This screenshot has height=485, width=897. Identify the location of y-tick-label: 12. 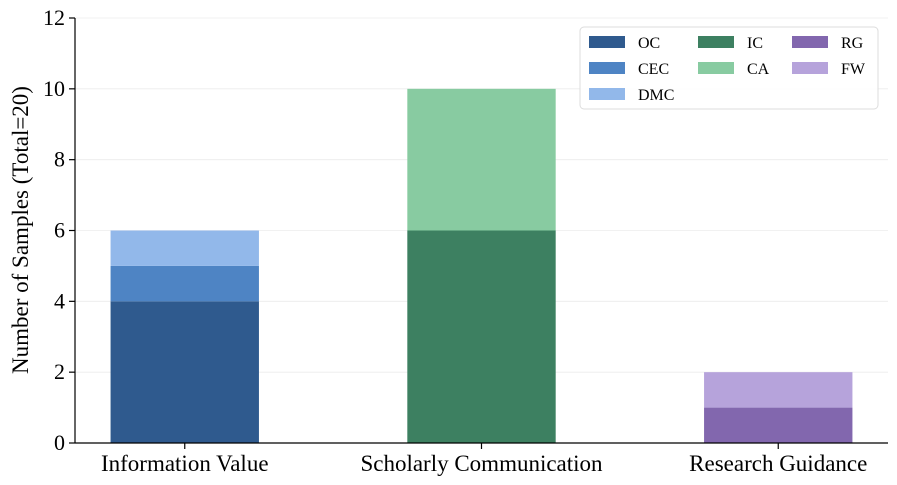
(54, 17).